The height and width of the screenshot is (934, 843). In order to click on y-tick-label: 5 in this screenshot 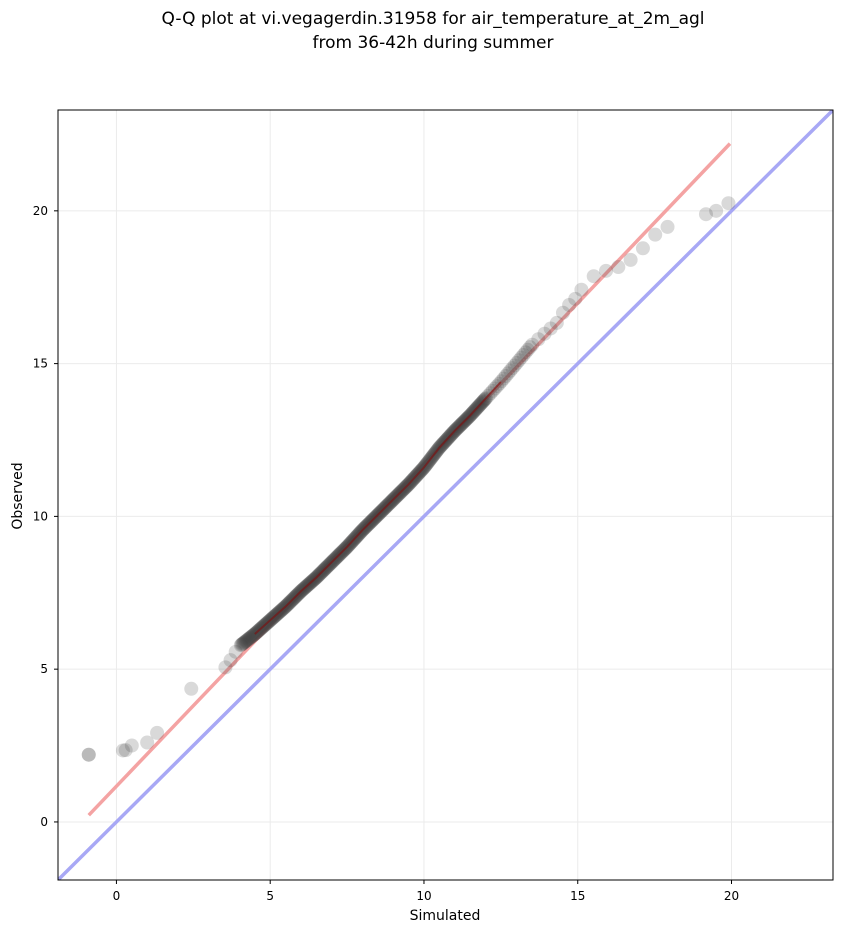, I will do `click(44, 669)`.